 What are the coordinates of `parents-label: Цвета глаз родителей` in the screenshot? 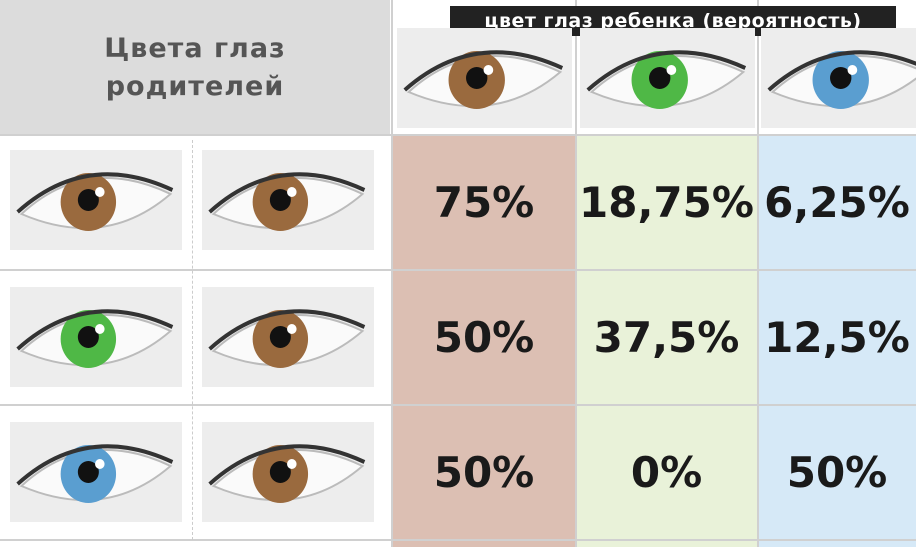 It's located at (195, 67).